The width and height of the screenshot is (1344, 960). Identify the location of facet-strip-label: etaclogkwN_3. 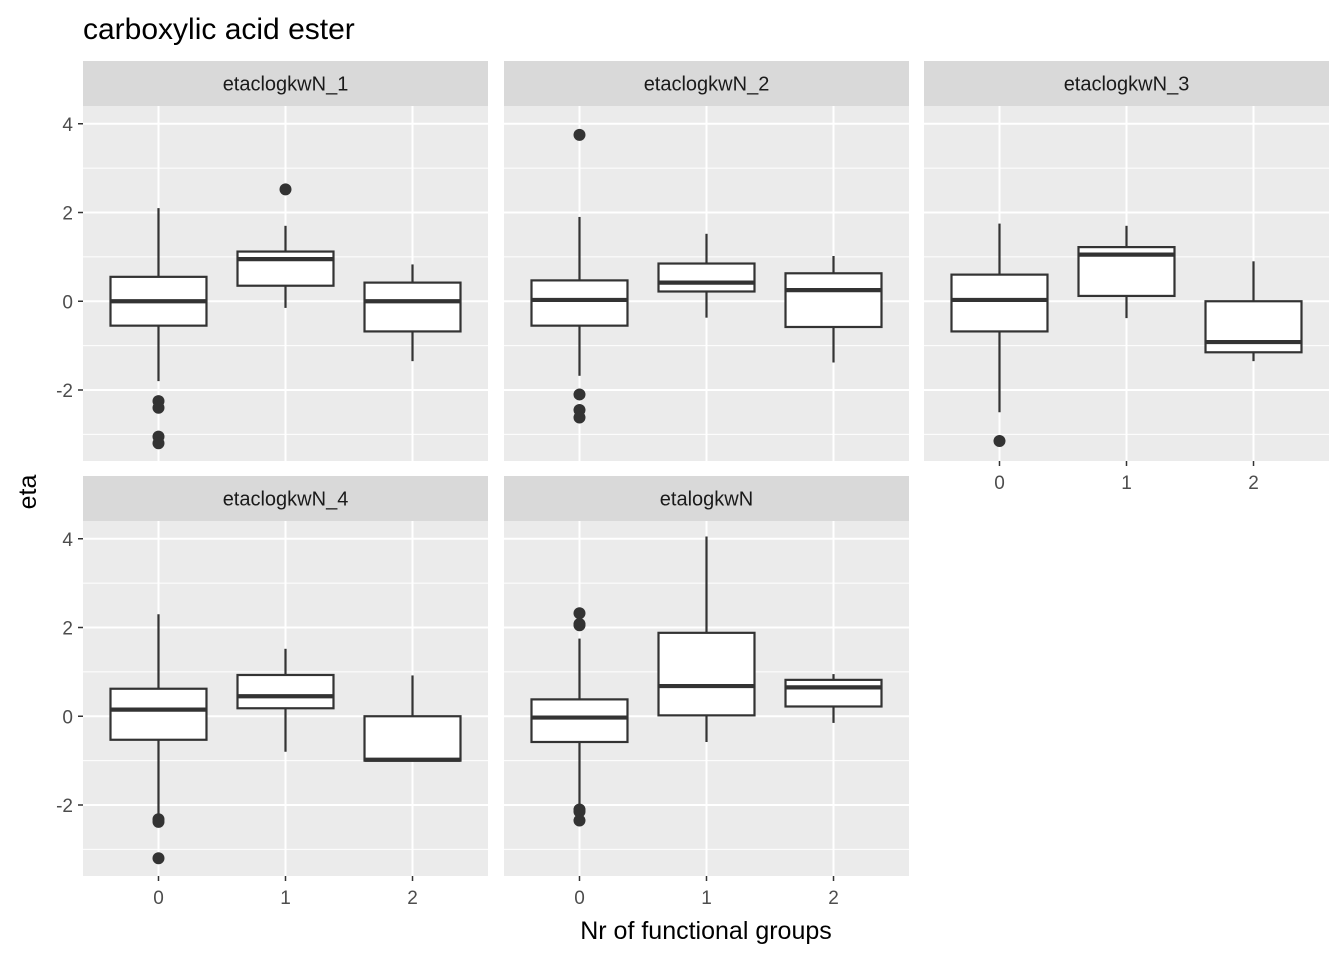
(1127, 85).